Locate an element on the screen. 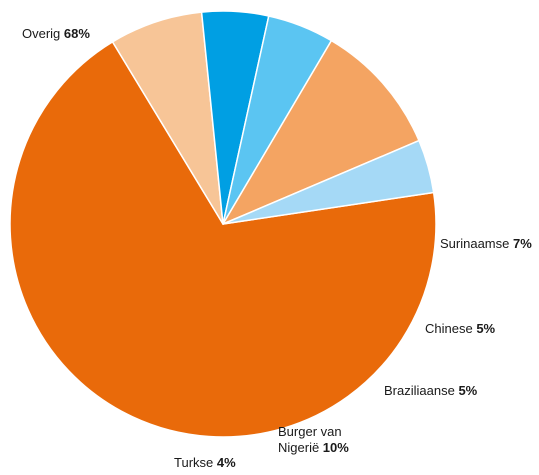 The height and width of the screenshot is (475, 539). slice-label-value: 10% is located at coordinates (334, 447).